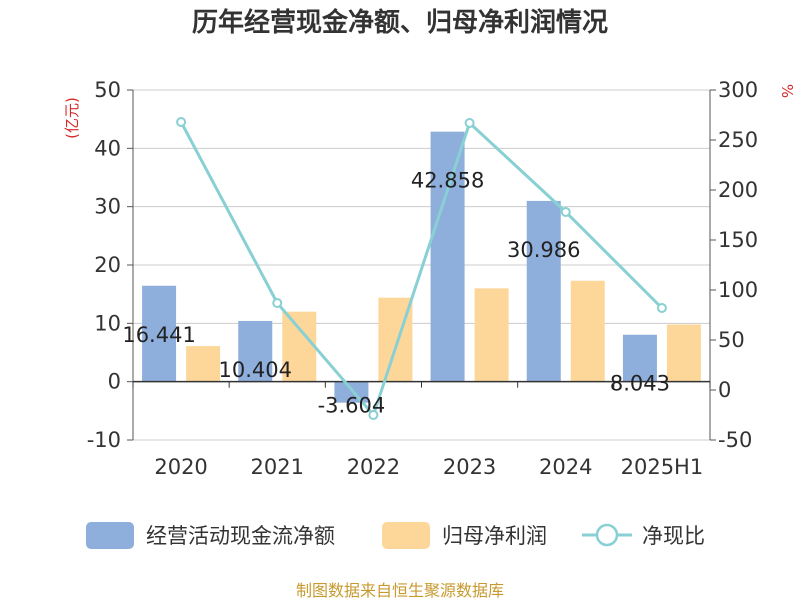 This screenshot has width=800, height=600. What do you see at coordinates (114, 382) in the screenshot?
I see `y-left-tick-label: 0` at bounding box center [114, 382].